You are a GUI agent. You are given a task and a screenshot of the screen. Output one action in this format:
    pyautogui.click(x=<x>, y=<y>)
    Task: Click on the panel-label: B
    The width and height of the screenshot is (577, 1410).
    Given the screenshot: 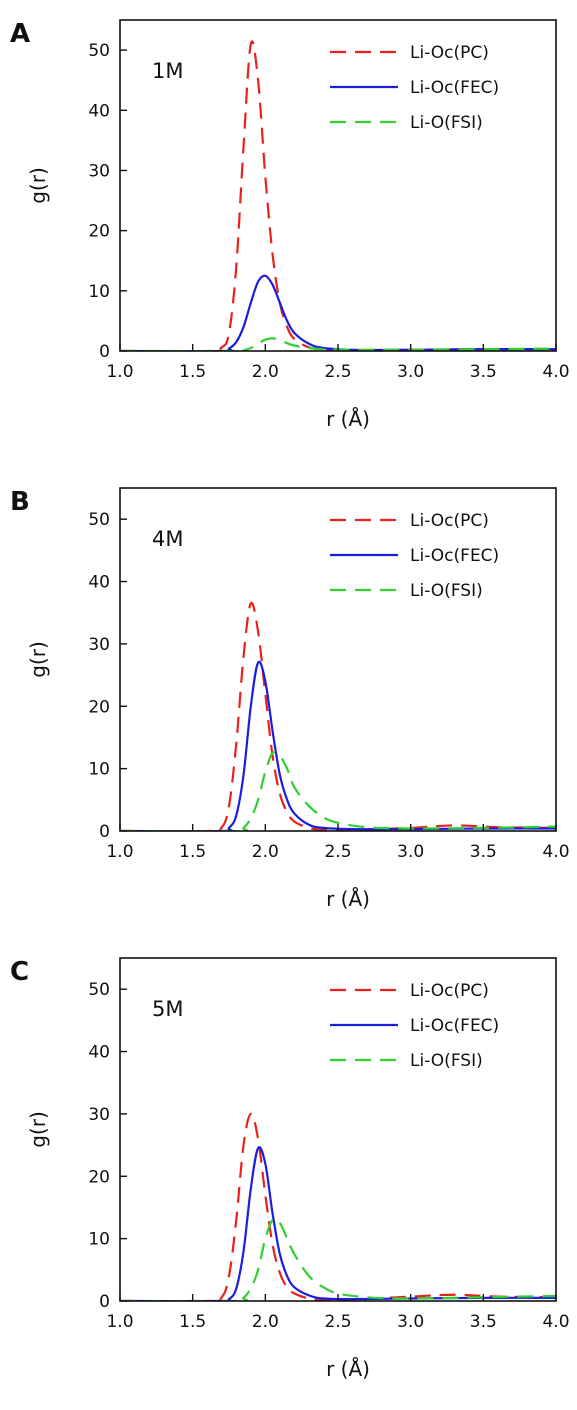 What is the action you would take?
    pyautogui.click(x=20, y=502)
    